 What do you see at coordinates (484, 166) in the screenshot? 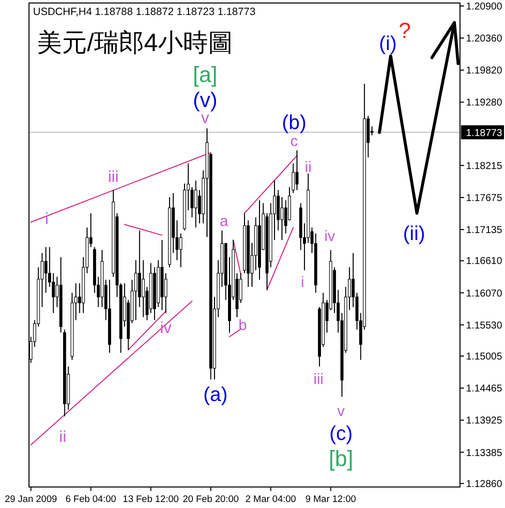
I see `y-tick-label: 1.18215` at bounding box center [484, 166].